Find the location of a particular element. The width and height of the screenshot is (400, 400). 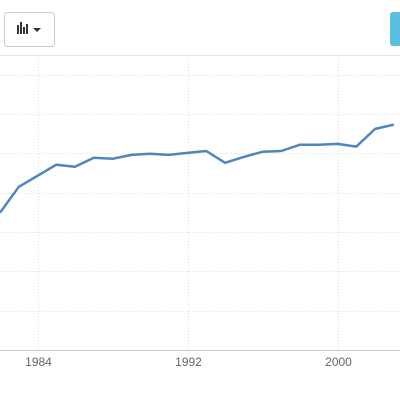

chart-type-button is located at coordinates (29, 29).